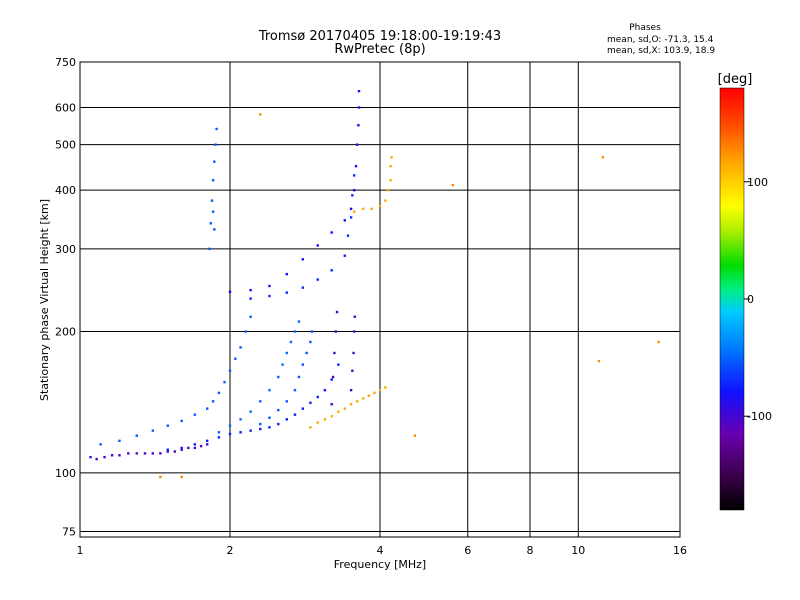 This screenshot has width=800, height=600. What do you see at coordinates (65, 332) in the screenshot?
I see `y-tick-label: 200` at bounding box center [65, 332].